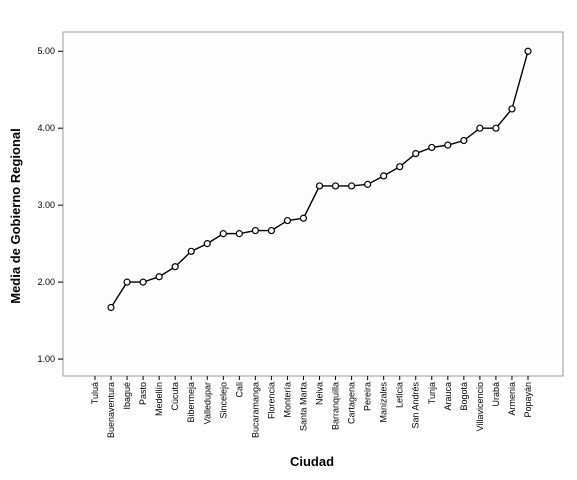 The width and height of the screenshot is (577, 480). What do you see at coordinates (320, 393) in the screenshot?
I see `x-tick-label: Neiva` at bounding box center [320, 393].